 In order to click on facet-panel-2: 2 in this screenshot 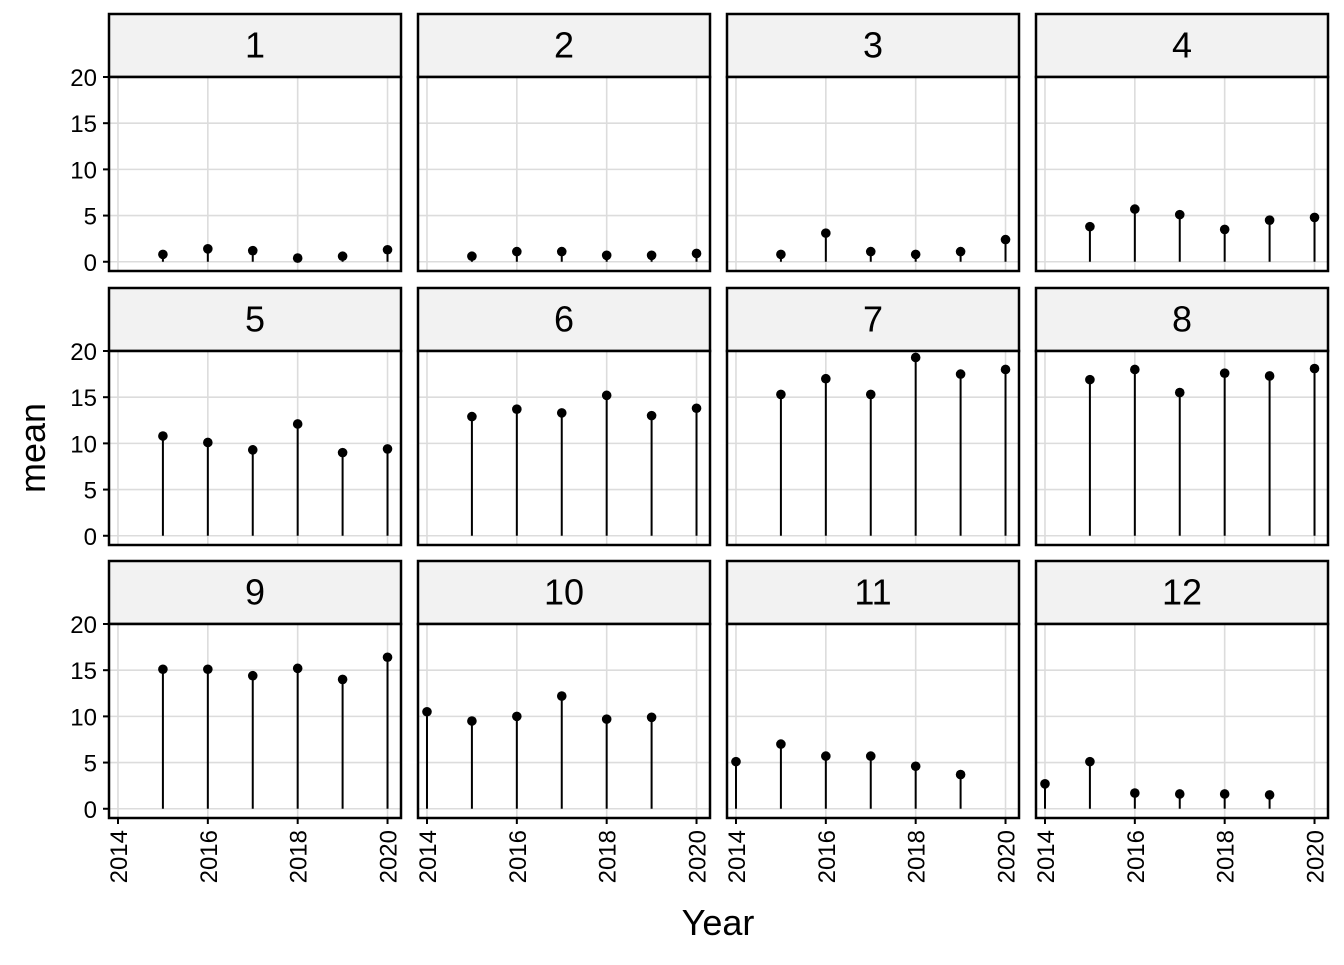, I will do `click(564, 142)`.